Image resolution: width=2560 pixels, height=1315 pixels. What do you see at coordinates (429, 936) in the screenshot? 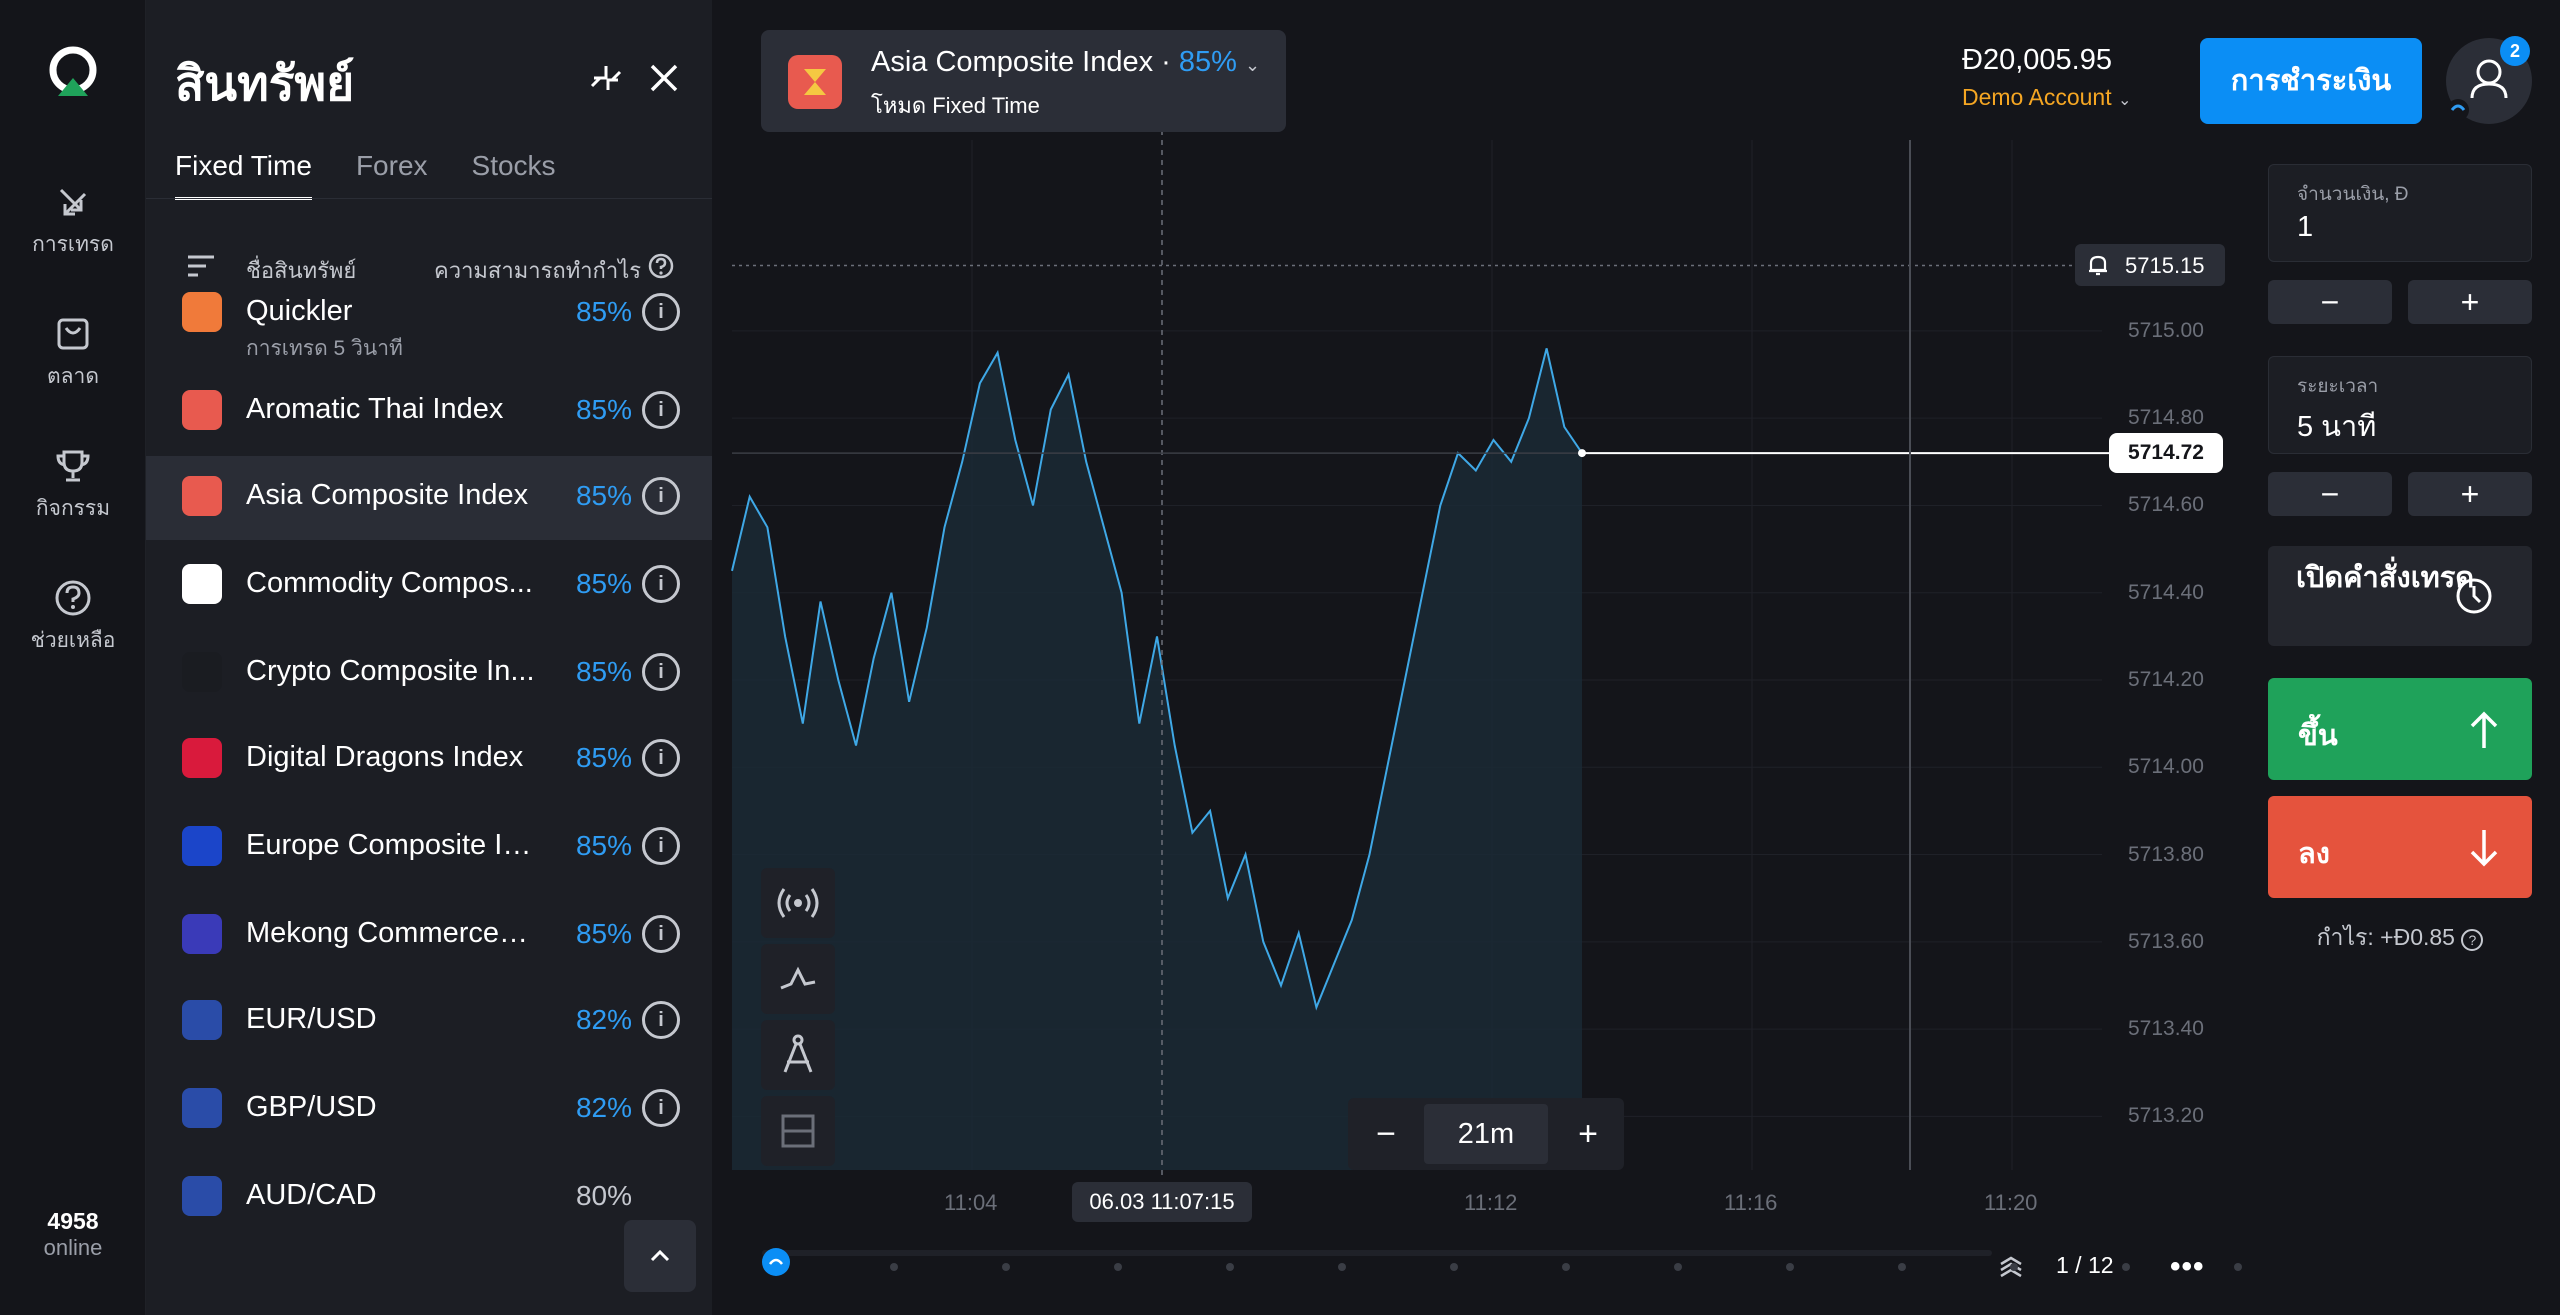
I see `asset-row: Mekong Commerce I... 85% i` at bounding box center [429, 936].